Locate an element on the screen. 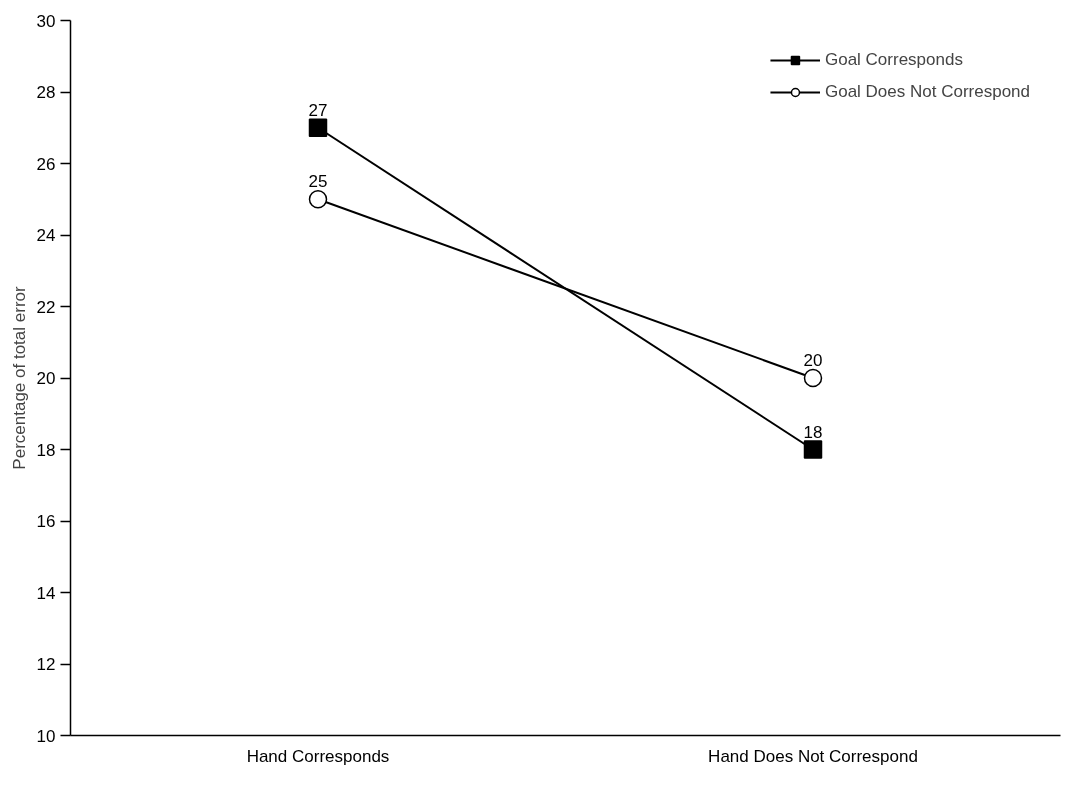  y-axis-title: Percentage of total error is located at coordinates (19, 378).